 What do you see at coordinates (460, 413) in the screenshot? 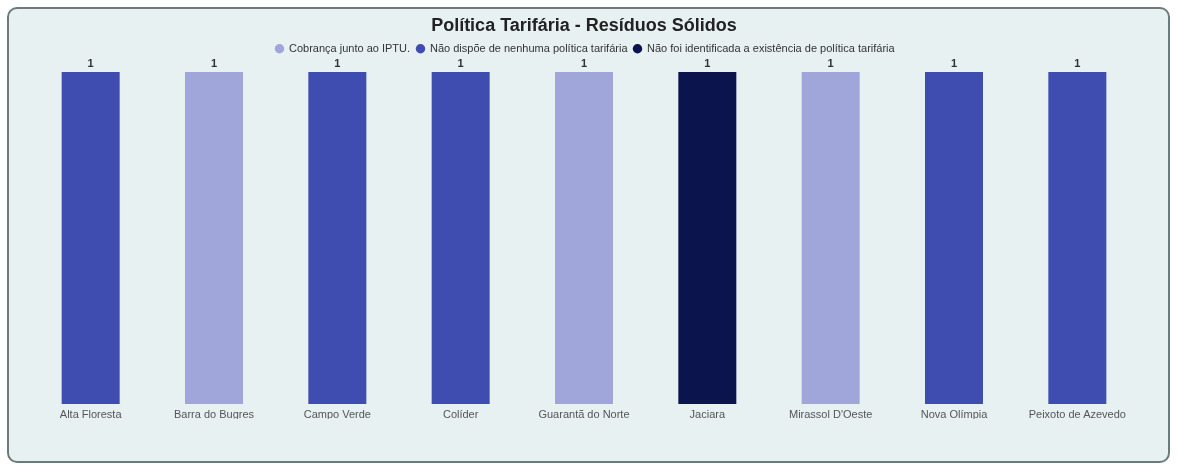
I see `x-tick-label: Colíder` at bounding box center [460, 413].